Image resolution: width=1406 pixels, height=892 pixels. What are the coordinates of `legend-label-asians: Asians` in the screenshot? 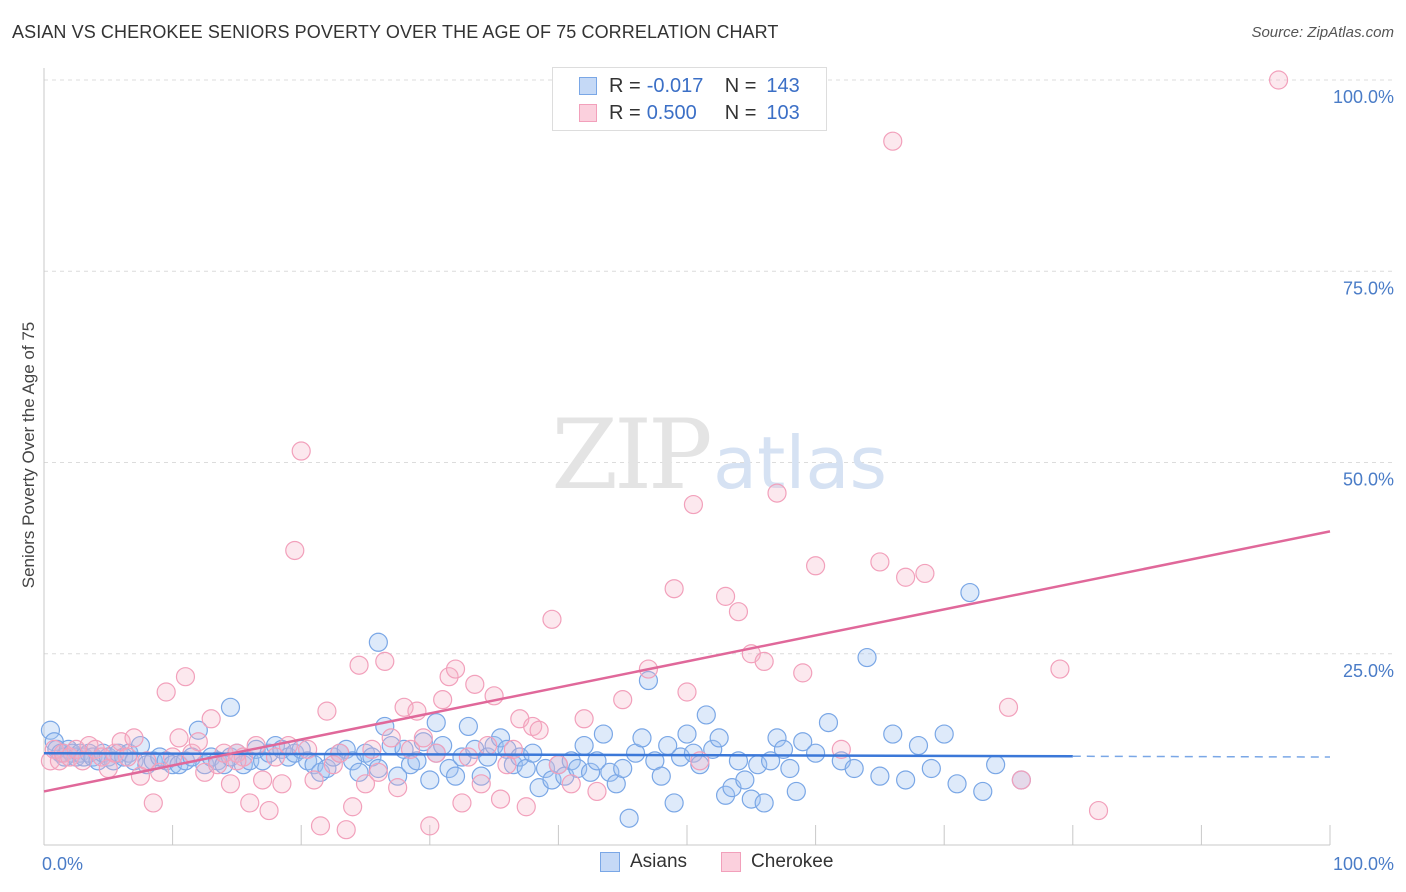 It's located at (659, 861).